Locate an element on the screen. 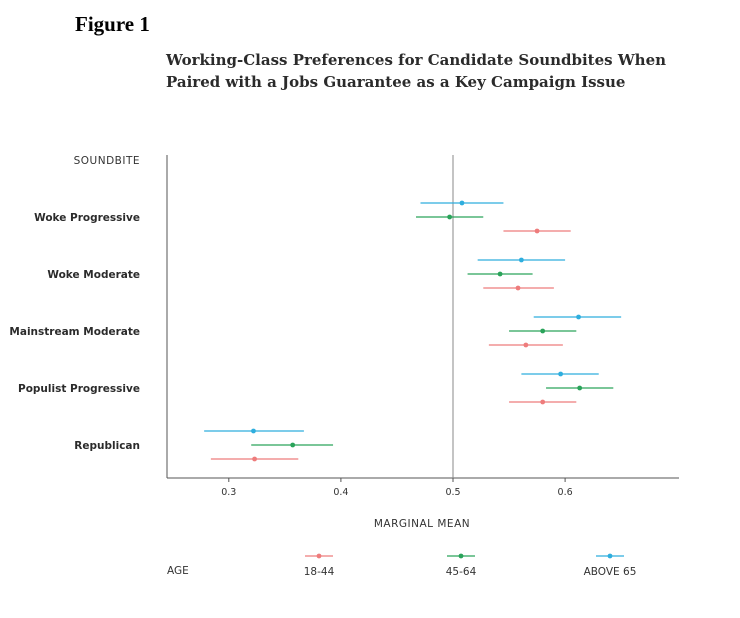 The height and width of the screenshot is (618, 740). soundbite-label-3: Populist Progressive is located at coordinates (79, 389).